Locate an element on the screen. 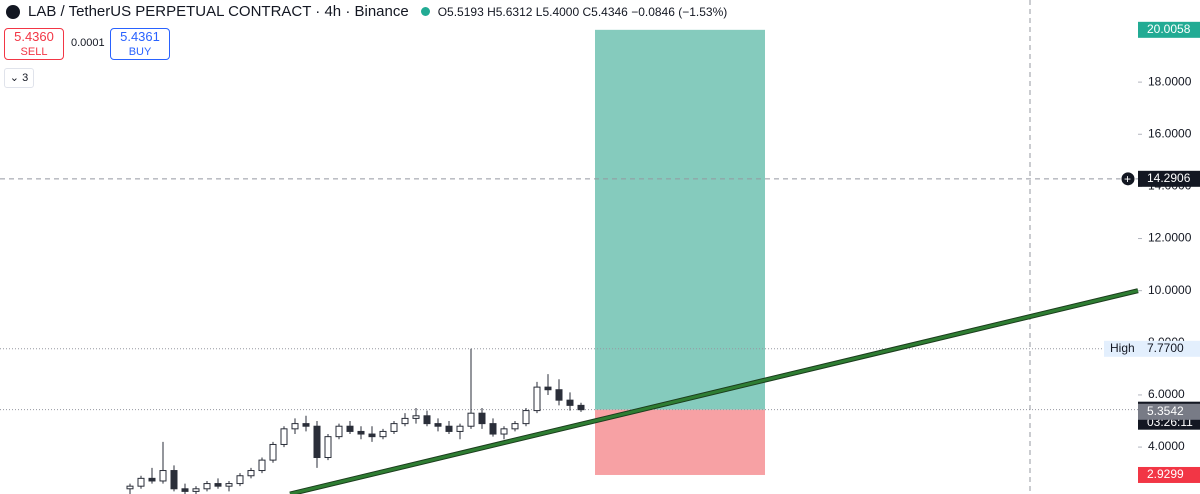 The height and width of the screenshot is (494, 1200). price-label-name: High is located at coordinates (1122, 348).